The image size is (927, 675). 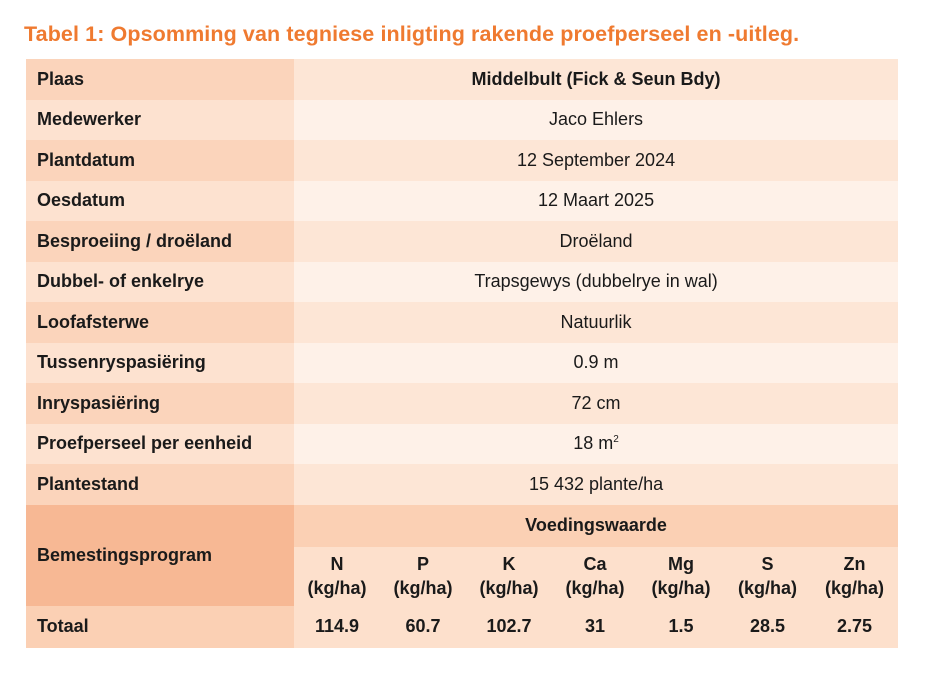 I want to click on table-row: Medewerker Jaco Ehlers, so click(x=462, y=119).